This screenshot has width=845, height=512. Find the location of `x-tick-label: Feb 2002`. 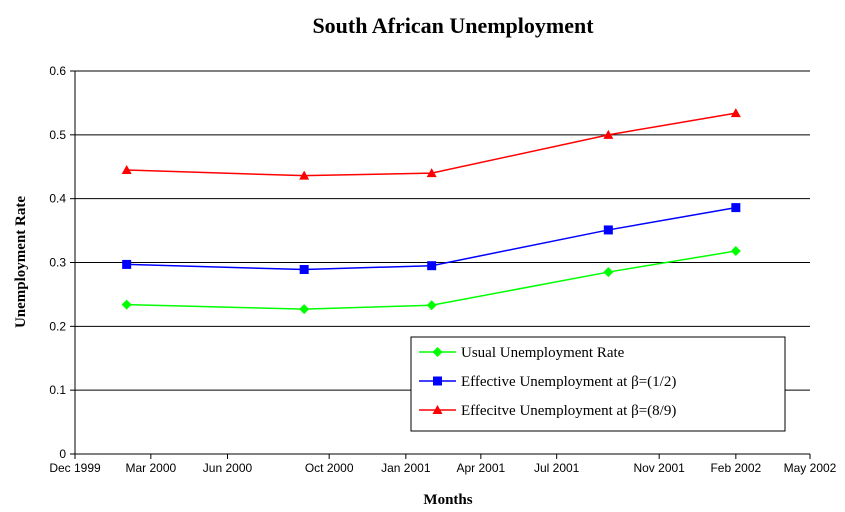

x-tick-label: Feb 2002 is located at coordinates (735, 468).